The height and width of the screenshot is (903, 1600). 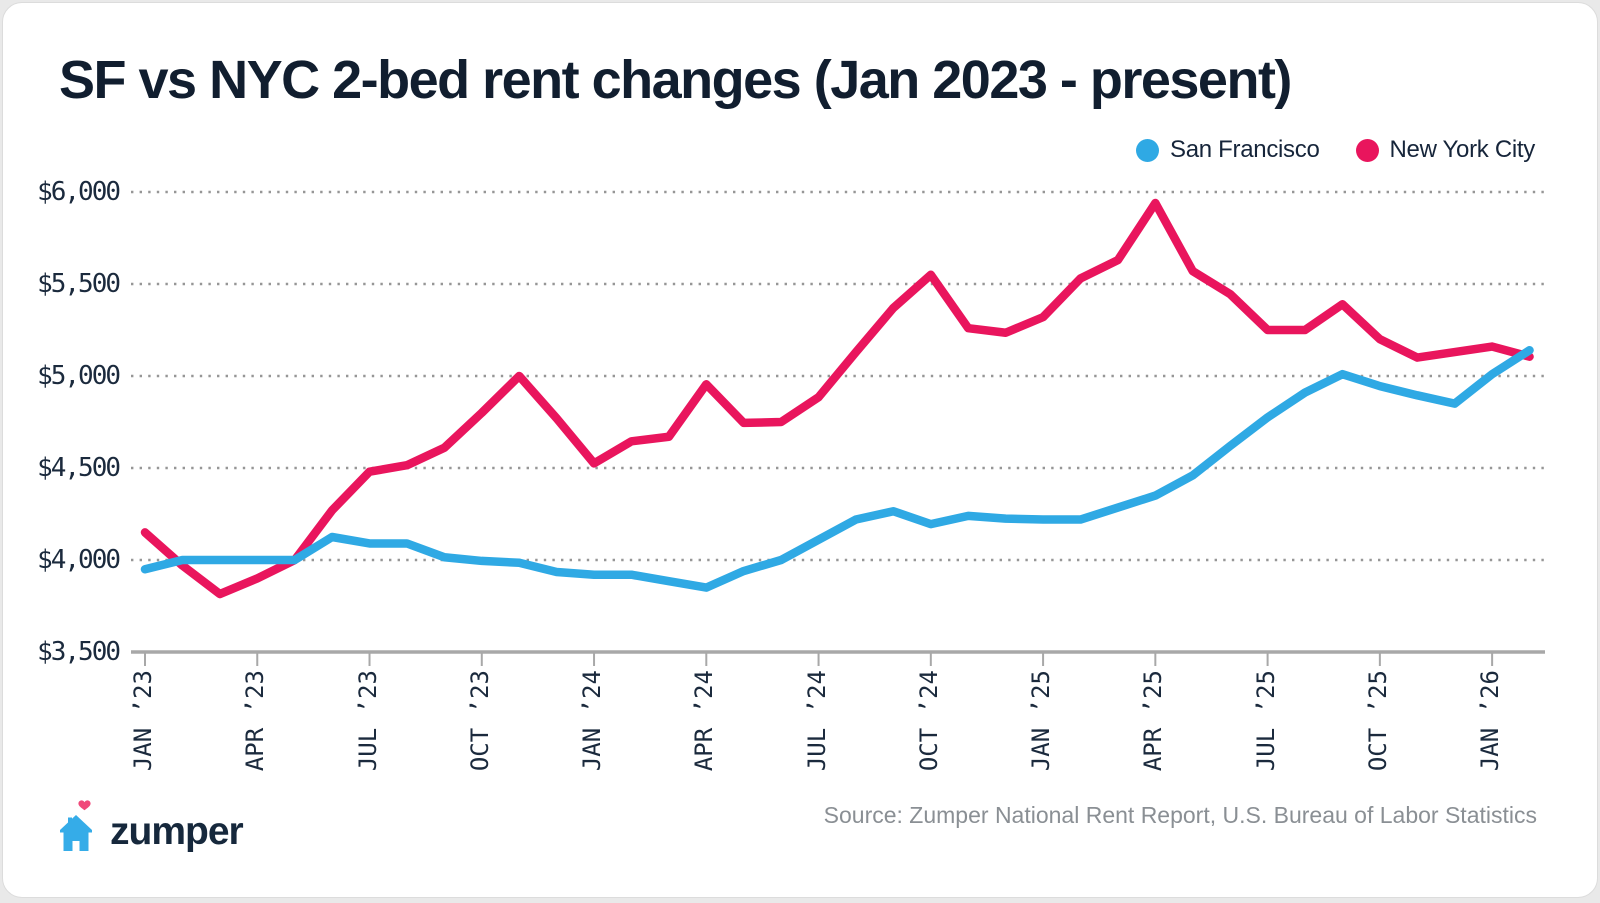 I want to click on x-axis-tick-label-wrap: APR ’24, so click(x=719, y=723).